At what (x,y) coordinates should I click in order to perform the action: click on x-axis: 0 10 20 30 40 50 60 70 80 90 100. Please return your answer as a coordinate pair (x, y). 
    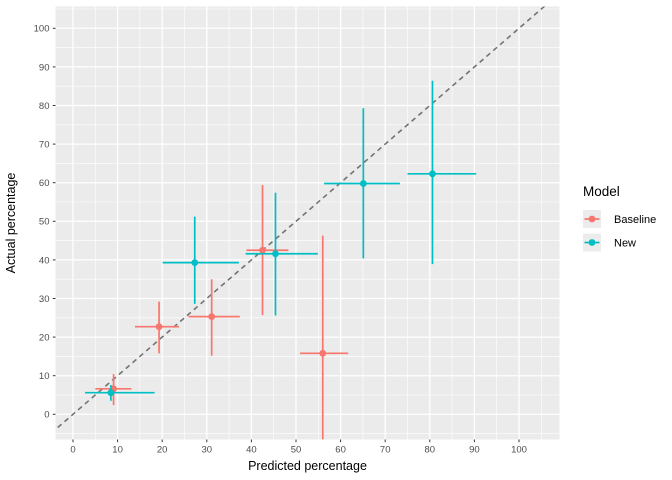
    Looking at the image, I should click on (298, 447).